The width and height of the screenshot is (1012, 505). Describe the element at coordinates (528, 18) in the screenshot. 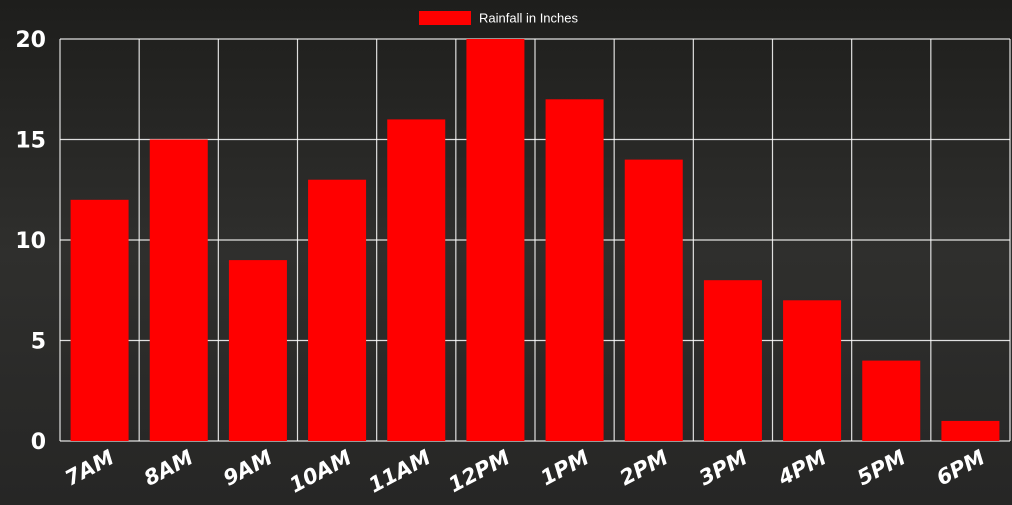

I see `legend-label: Rainfall in Inches` at that location.